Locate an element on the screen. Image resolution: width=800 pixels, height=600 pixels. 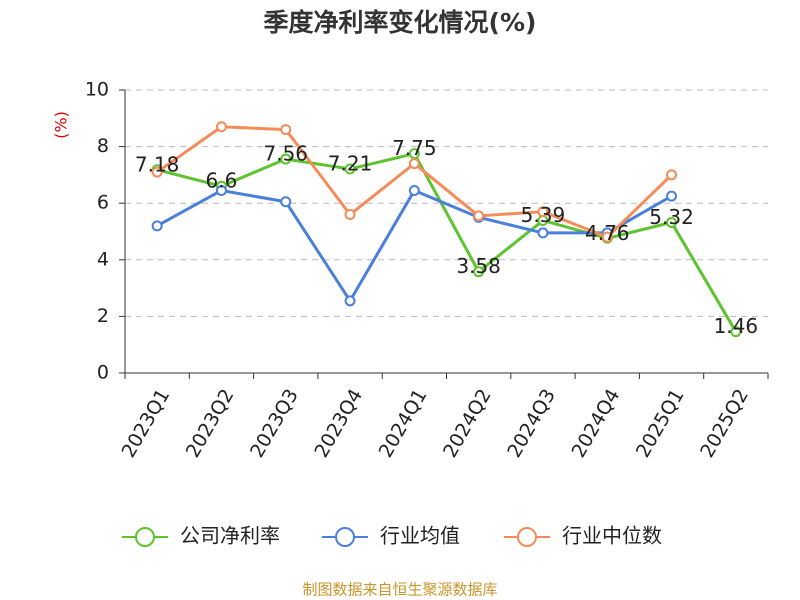
data-label: 4.76 is located at coordinates (607, 233).